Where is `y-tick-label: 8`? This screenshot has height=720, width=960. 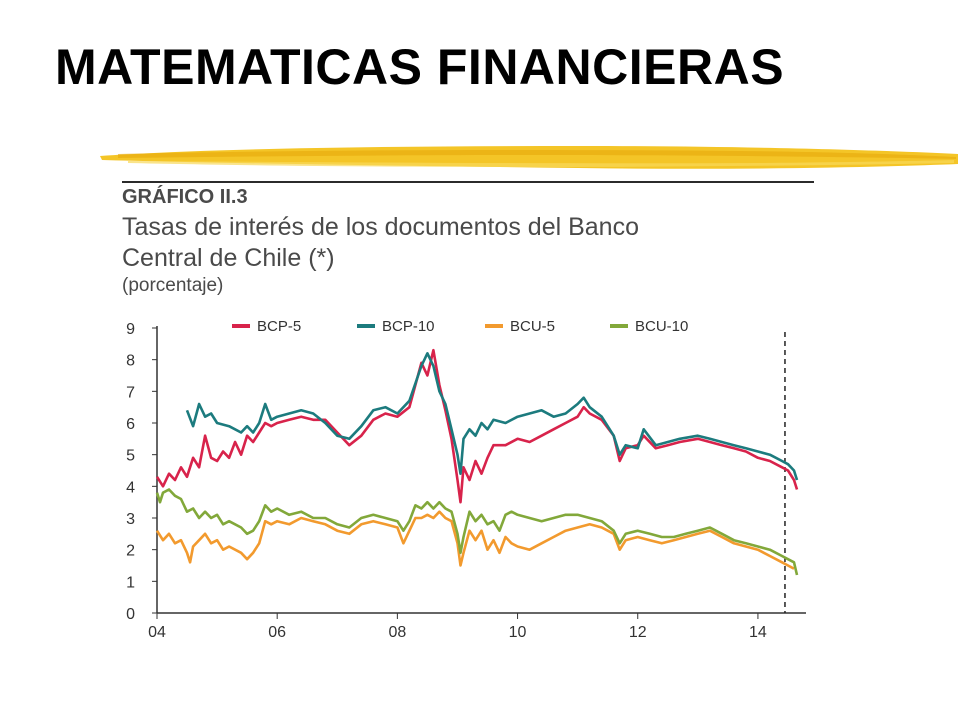 y-tick-label: 8 is located at coordinates (130, 361).